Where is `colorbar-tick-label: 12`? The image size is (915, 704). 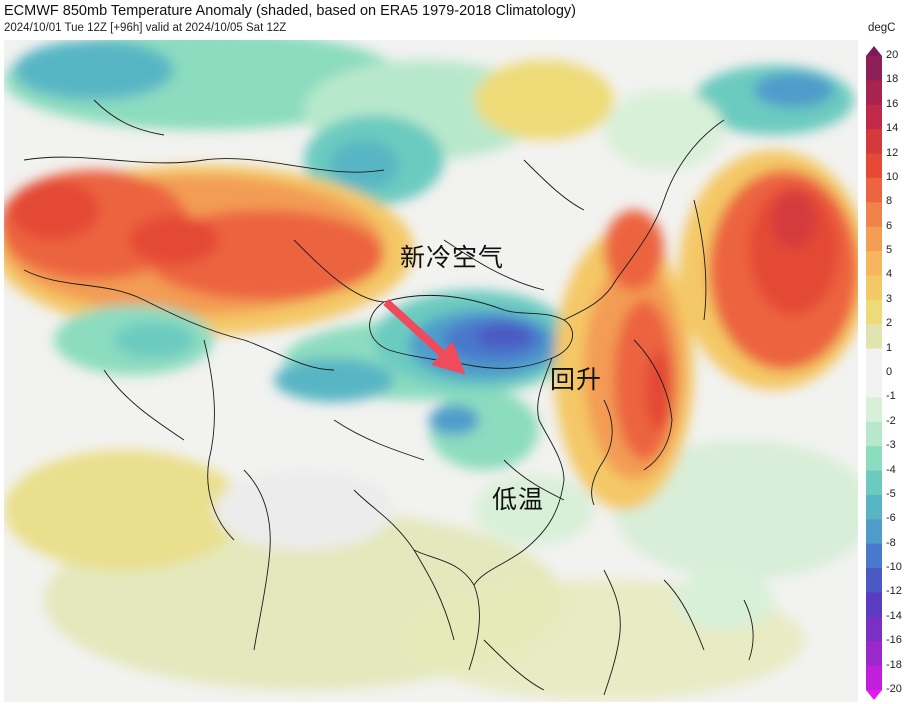 colorbar-tick-label: 12 is located at coordinates (892, 152).